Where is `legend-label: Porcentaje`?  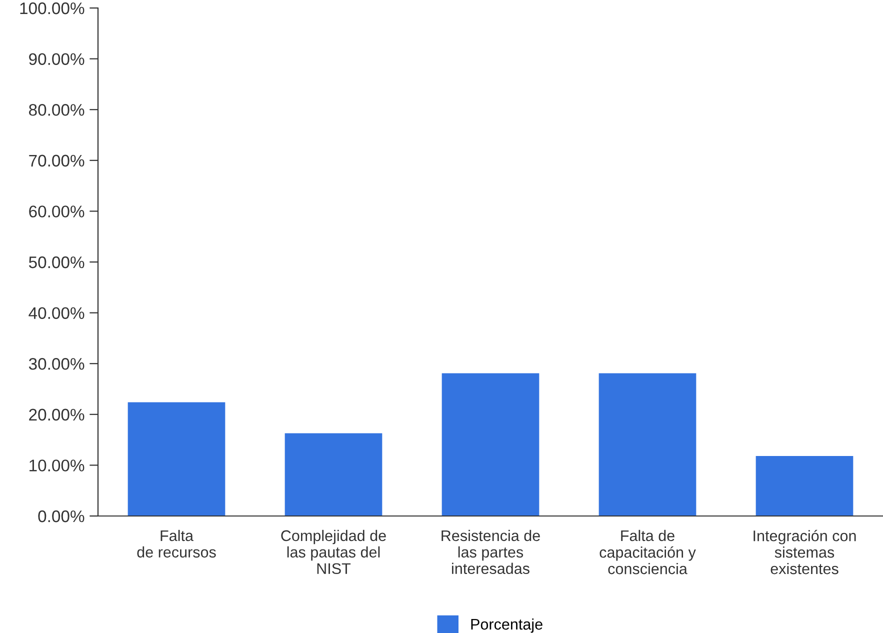
legend-label: Porcentaje is located at coordinates (506, 625).